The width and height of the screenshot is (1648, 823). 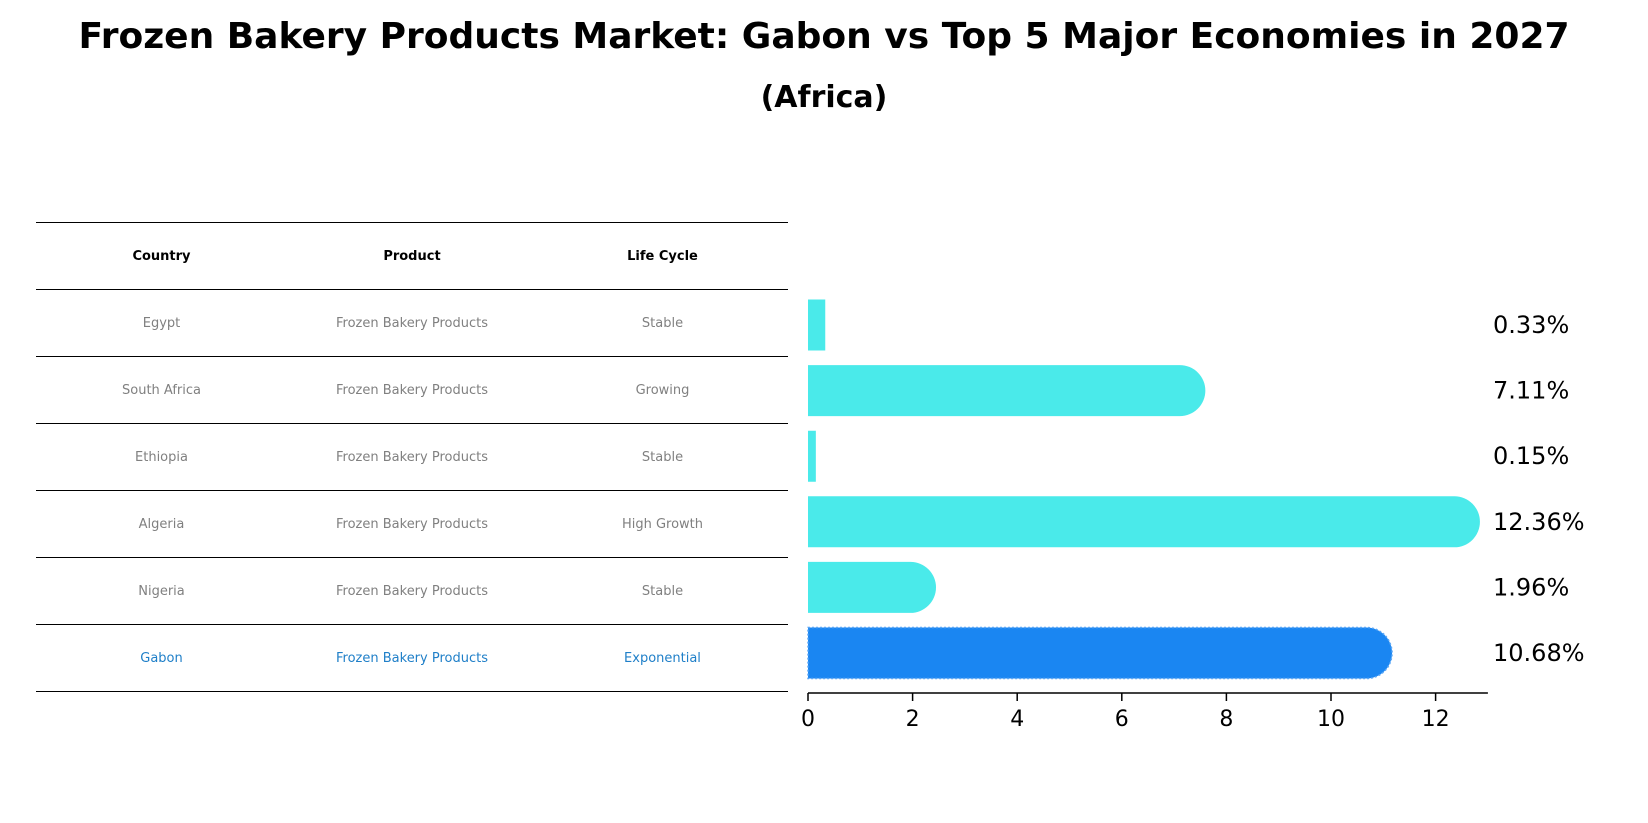 I want to click on column-header-product: Product, so click(x=412, y=256).